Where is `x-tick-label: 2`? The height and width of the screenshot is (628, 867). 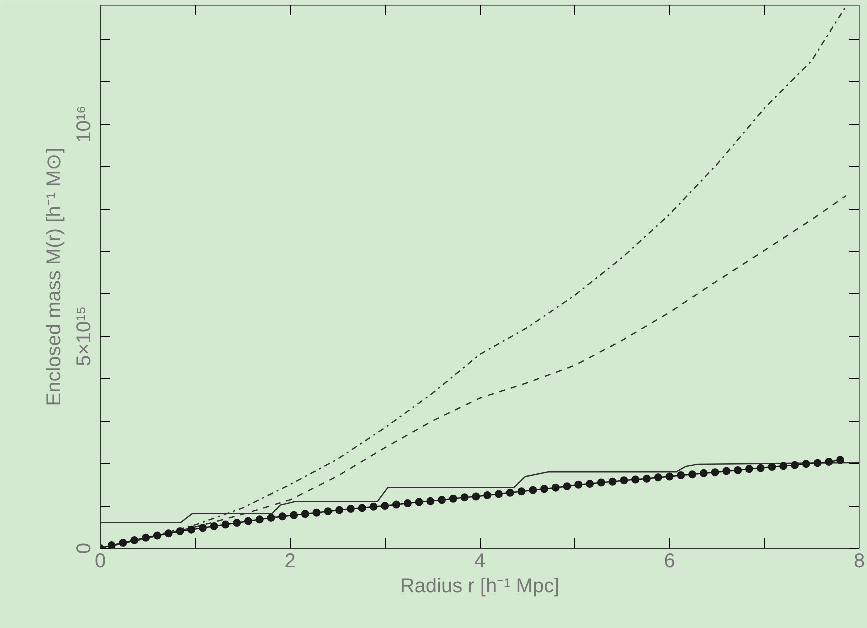 x-tick-label: 2 is located at coordinates (290, 561).